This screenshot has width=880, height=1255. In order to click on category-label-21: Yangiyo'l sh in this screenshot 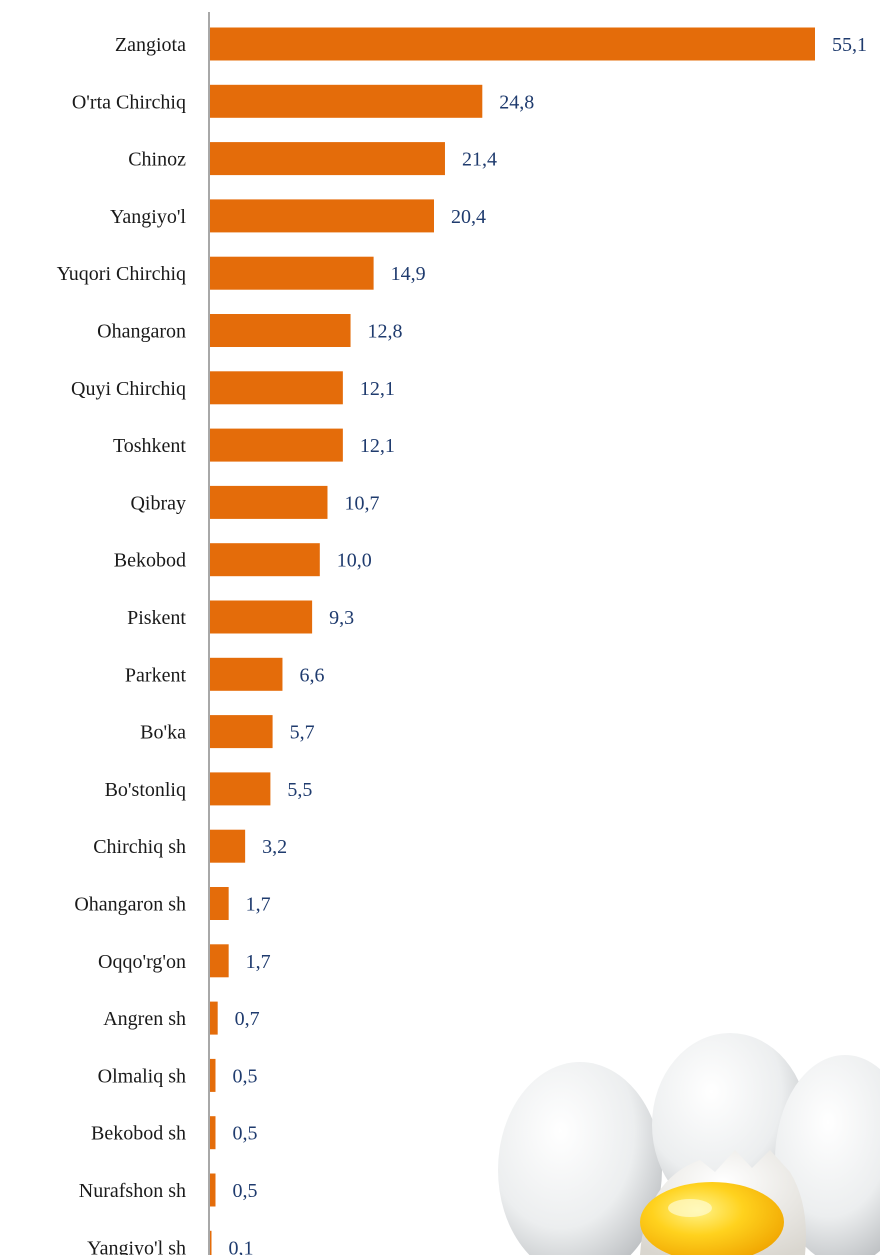, I will do `click(136, 1246)`.